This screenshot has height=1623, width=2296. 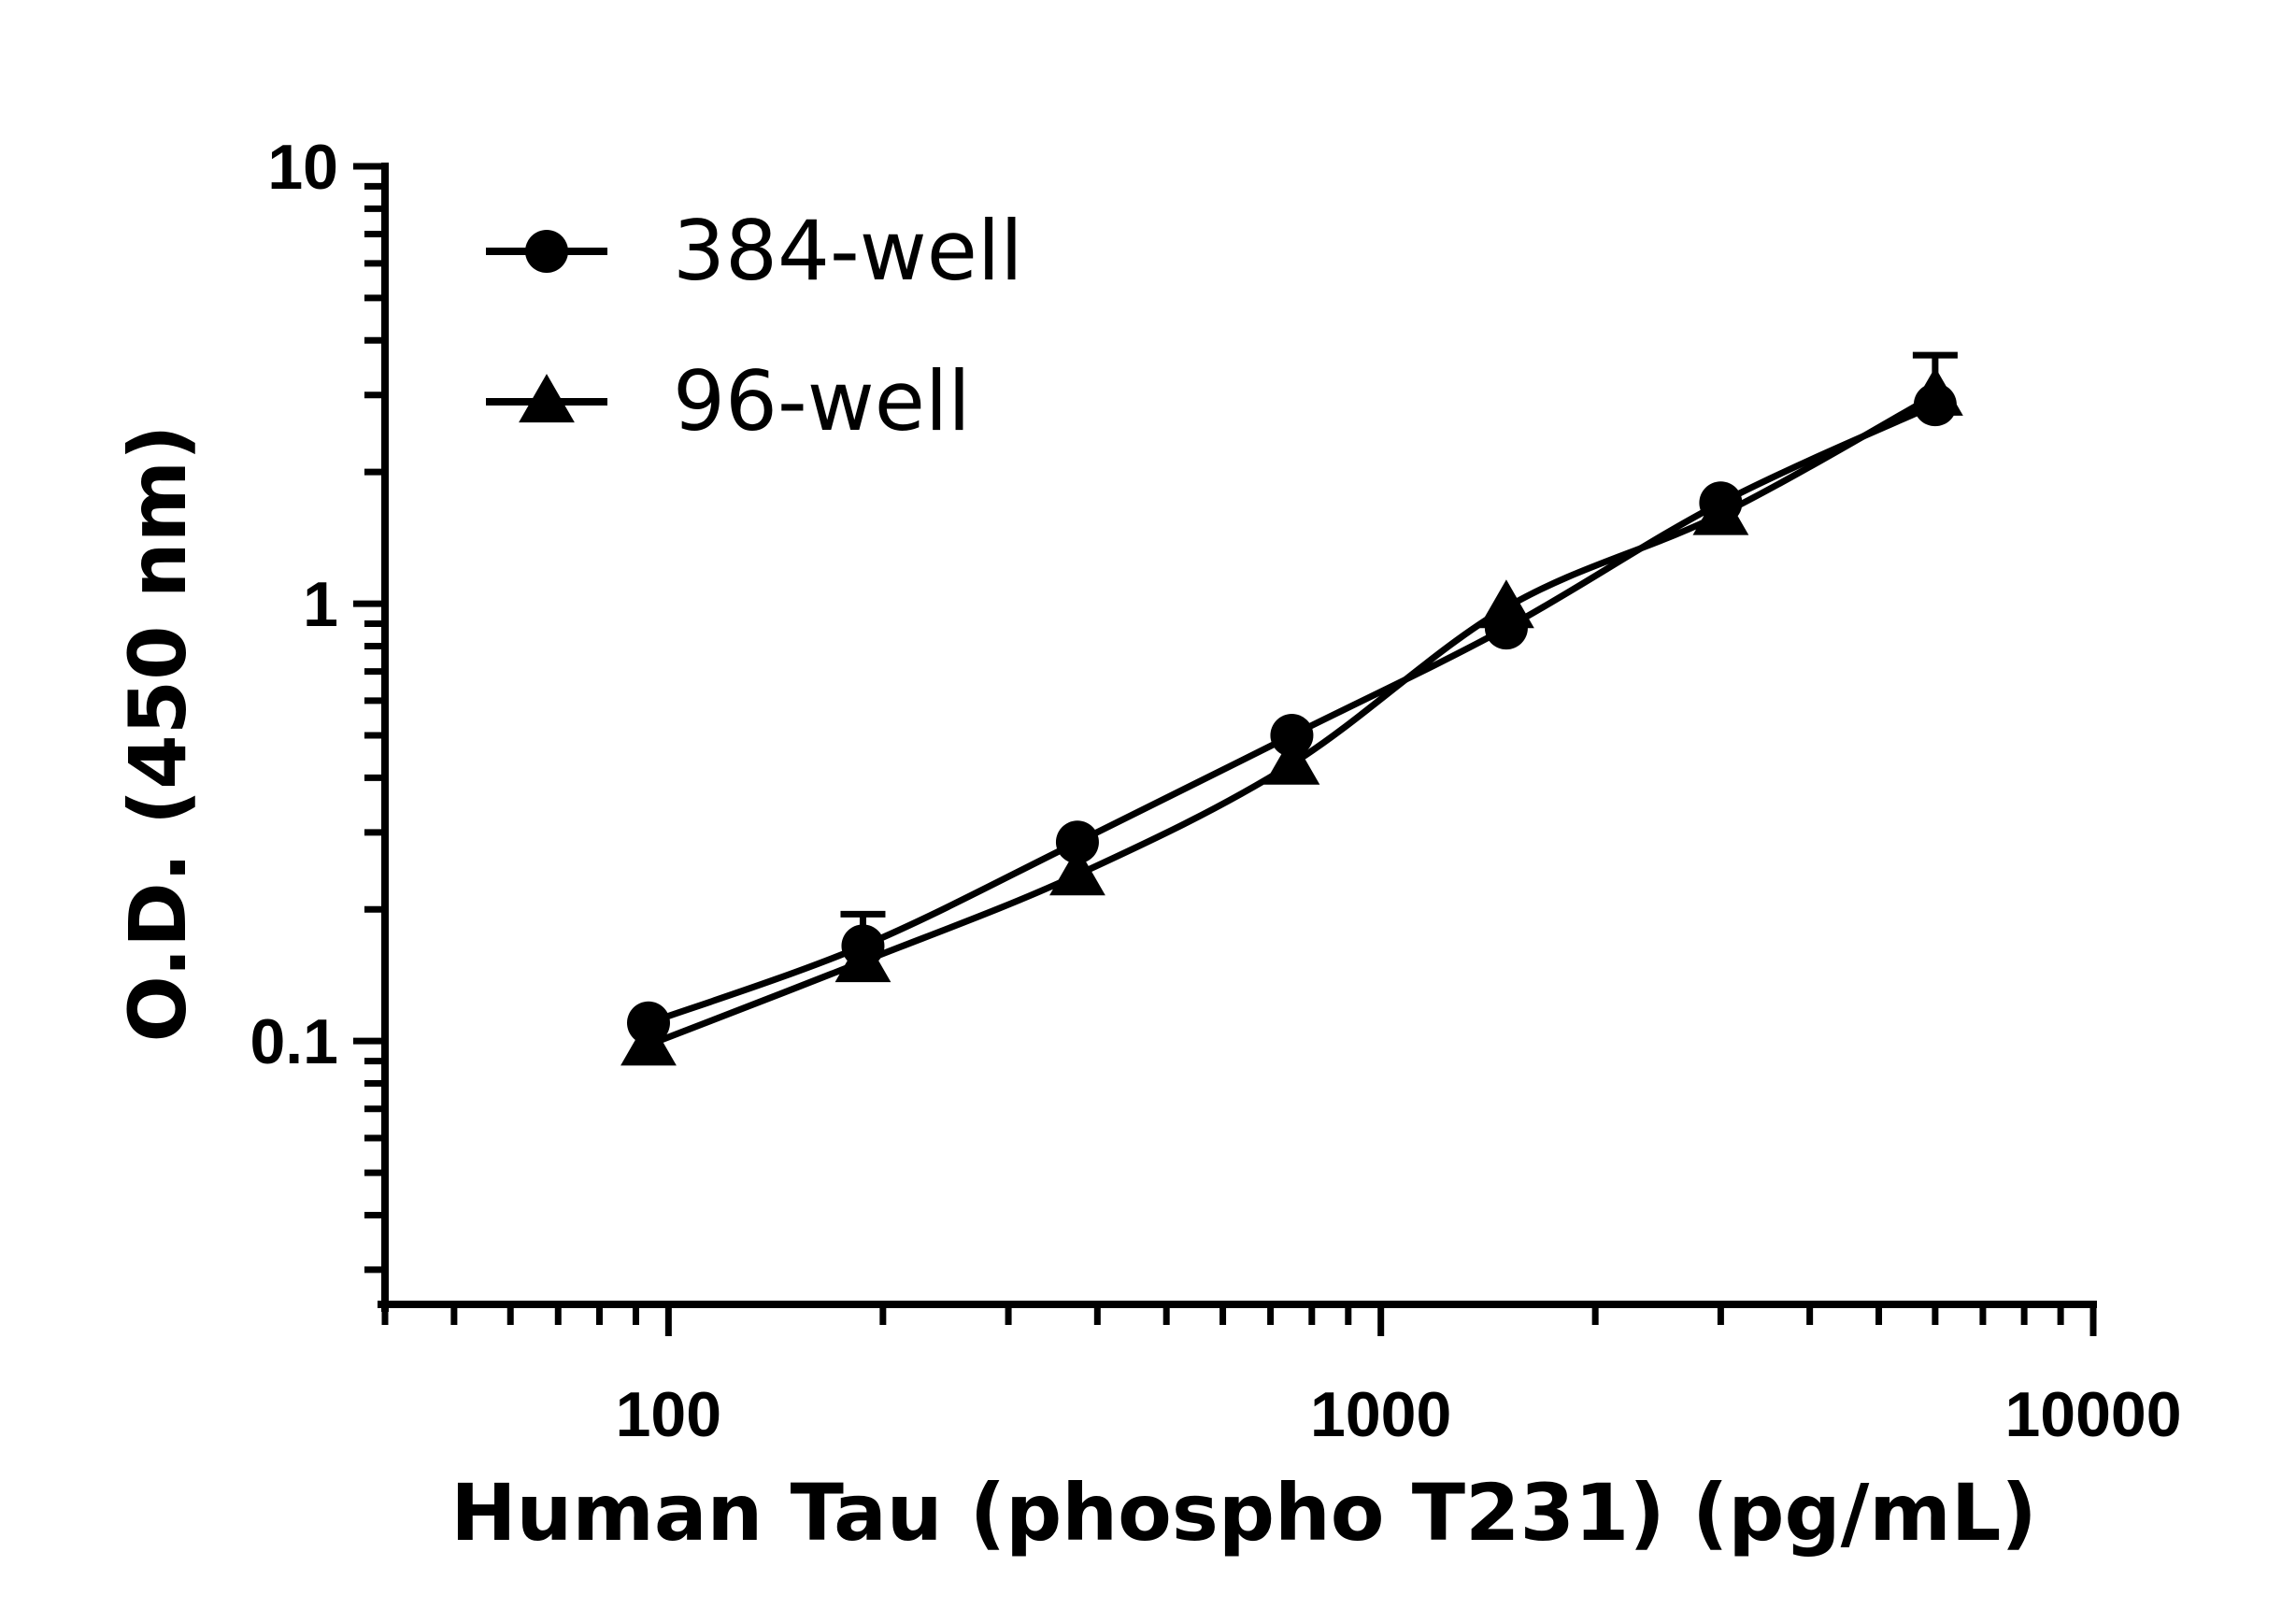 What do you see at coordinates (294, 1041) in the screenshot?
I see `y-tick-label: 0.1` at bounding box center [294, 1041].